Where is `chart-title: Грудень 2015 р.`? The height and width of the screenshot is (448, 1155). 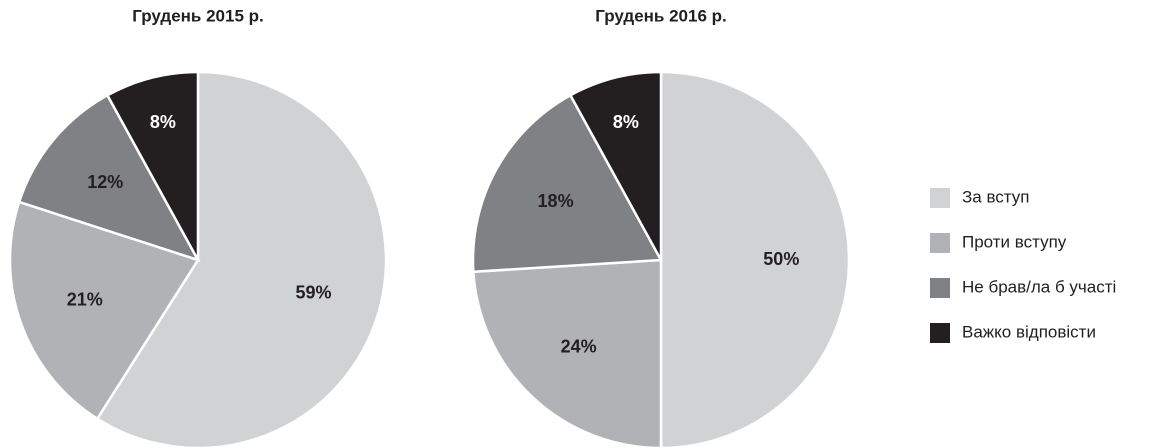
chart-title: Грудень 2015 р. is located at coordinates (198, 15).